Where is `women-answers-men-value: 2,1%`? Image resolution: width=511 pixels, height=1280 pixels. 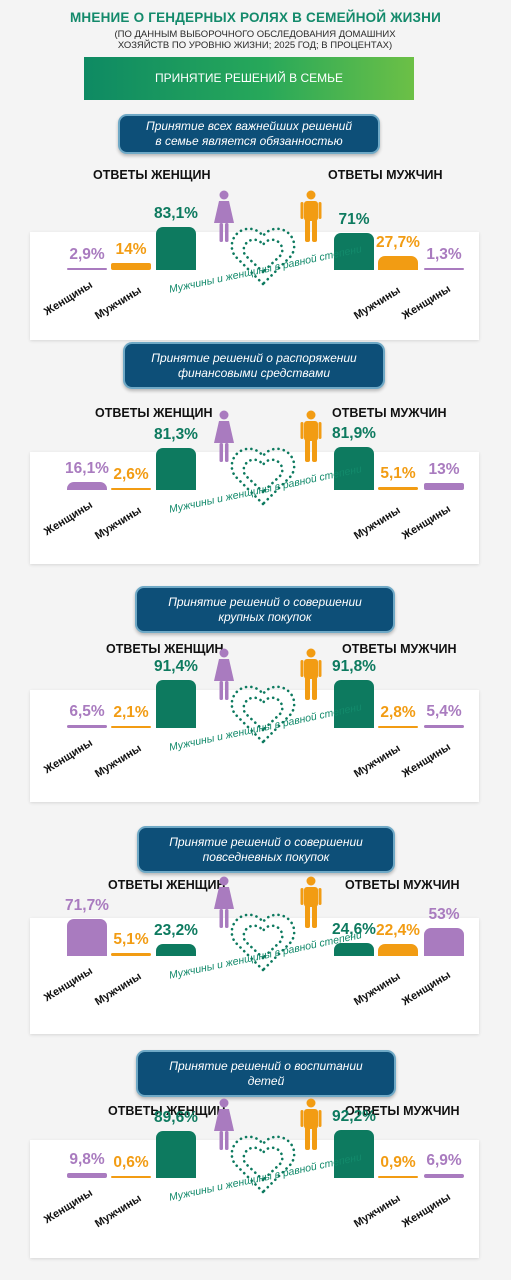 women-answers-men-value: 2,1% is located at coordinates (131, 712).